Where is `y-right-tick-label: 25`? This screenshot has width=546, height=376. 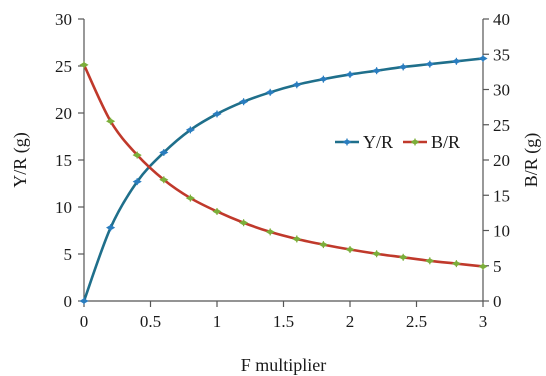 y-right-tick-label: 25 is located at coordinates (501, 125).